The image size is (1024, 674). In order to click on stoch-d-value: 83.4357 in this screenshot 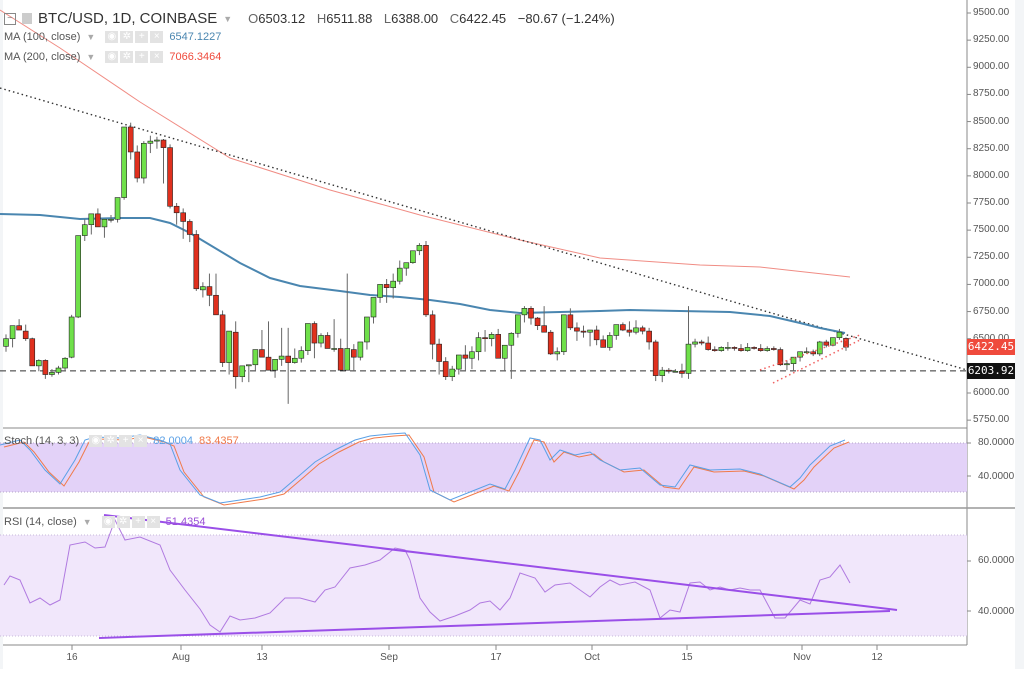, I will do `click(218, 441)`.